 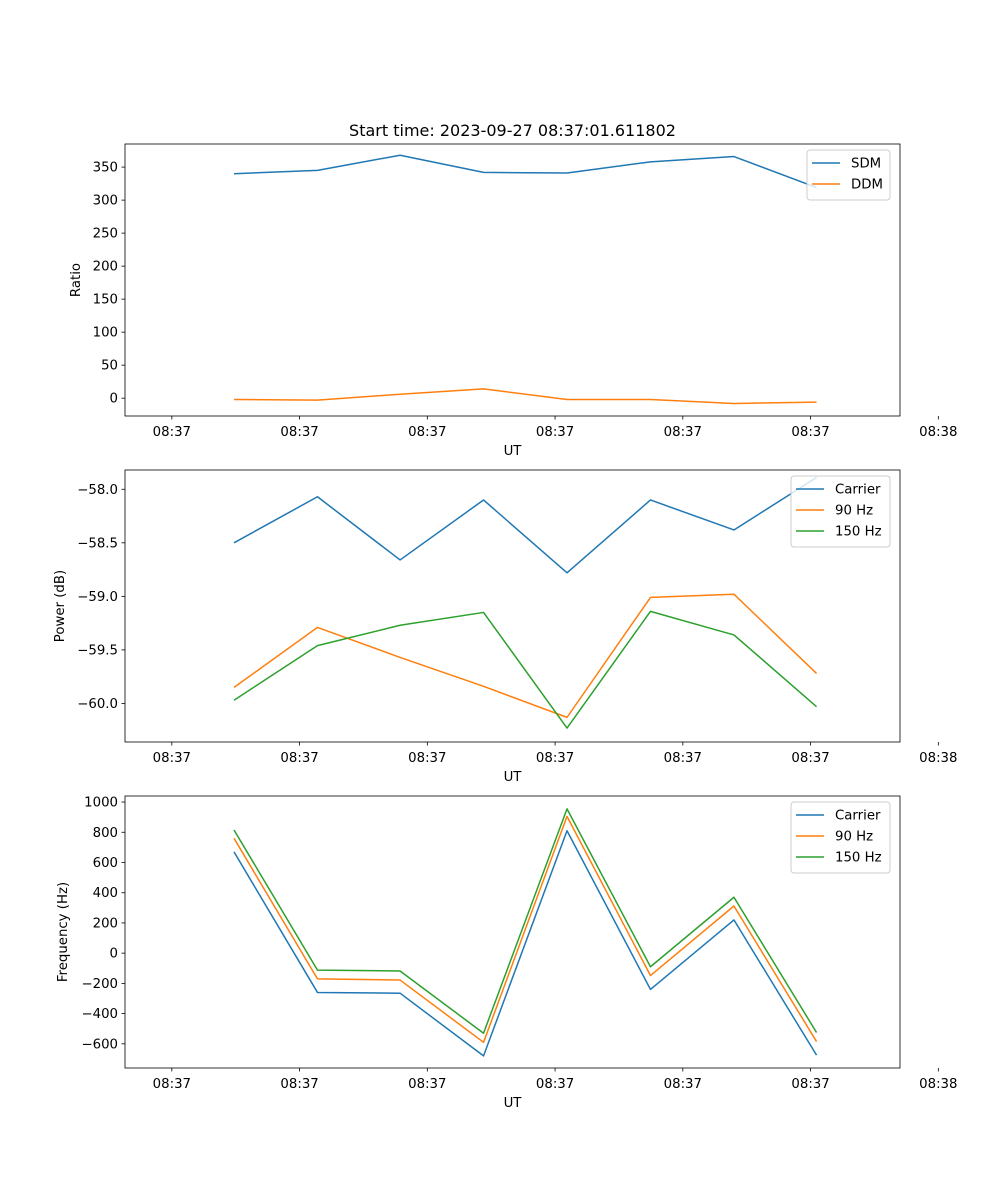 I want to click on y-tick-label: −60.0, so click(x=97, y=704).